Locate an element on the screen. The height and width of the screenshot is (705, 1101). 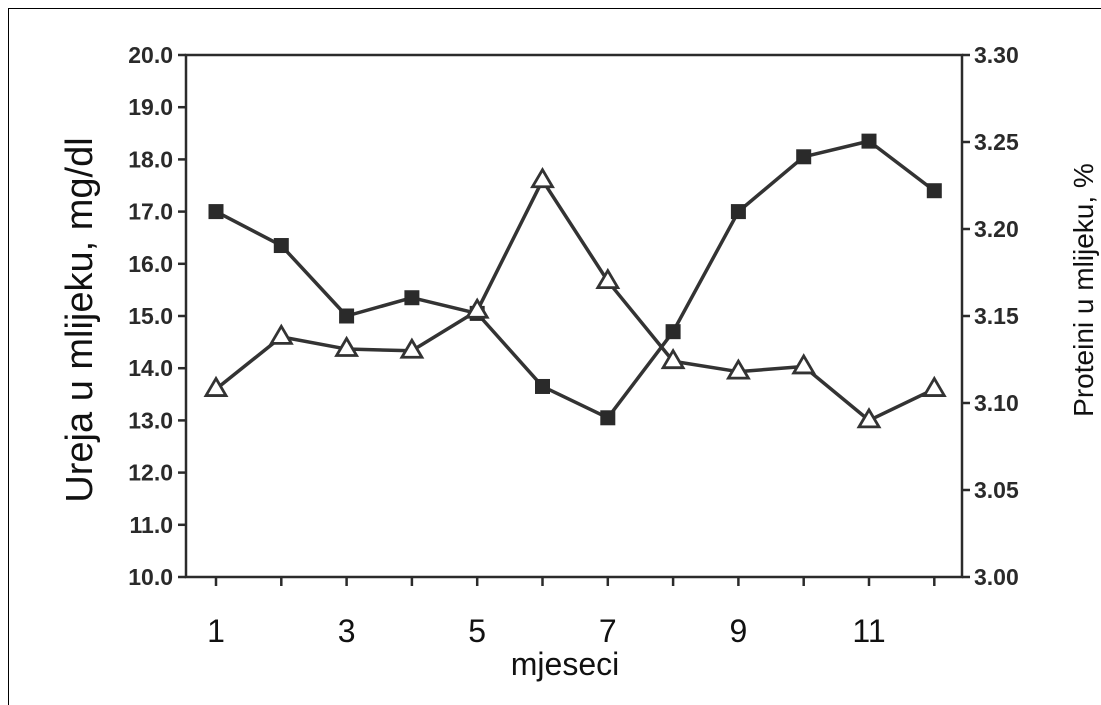
left-y-tick-label: 13.0 is located at coordinates (150, 420).